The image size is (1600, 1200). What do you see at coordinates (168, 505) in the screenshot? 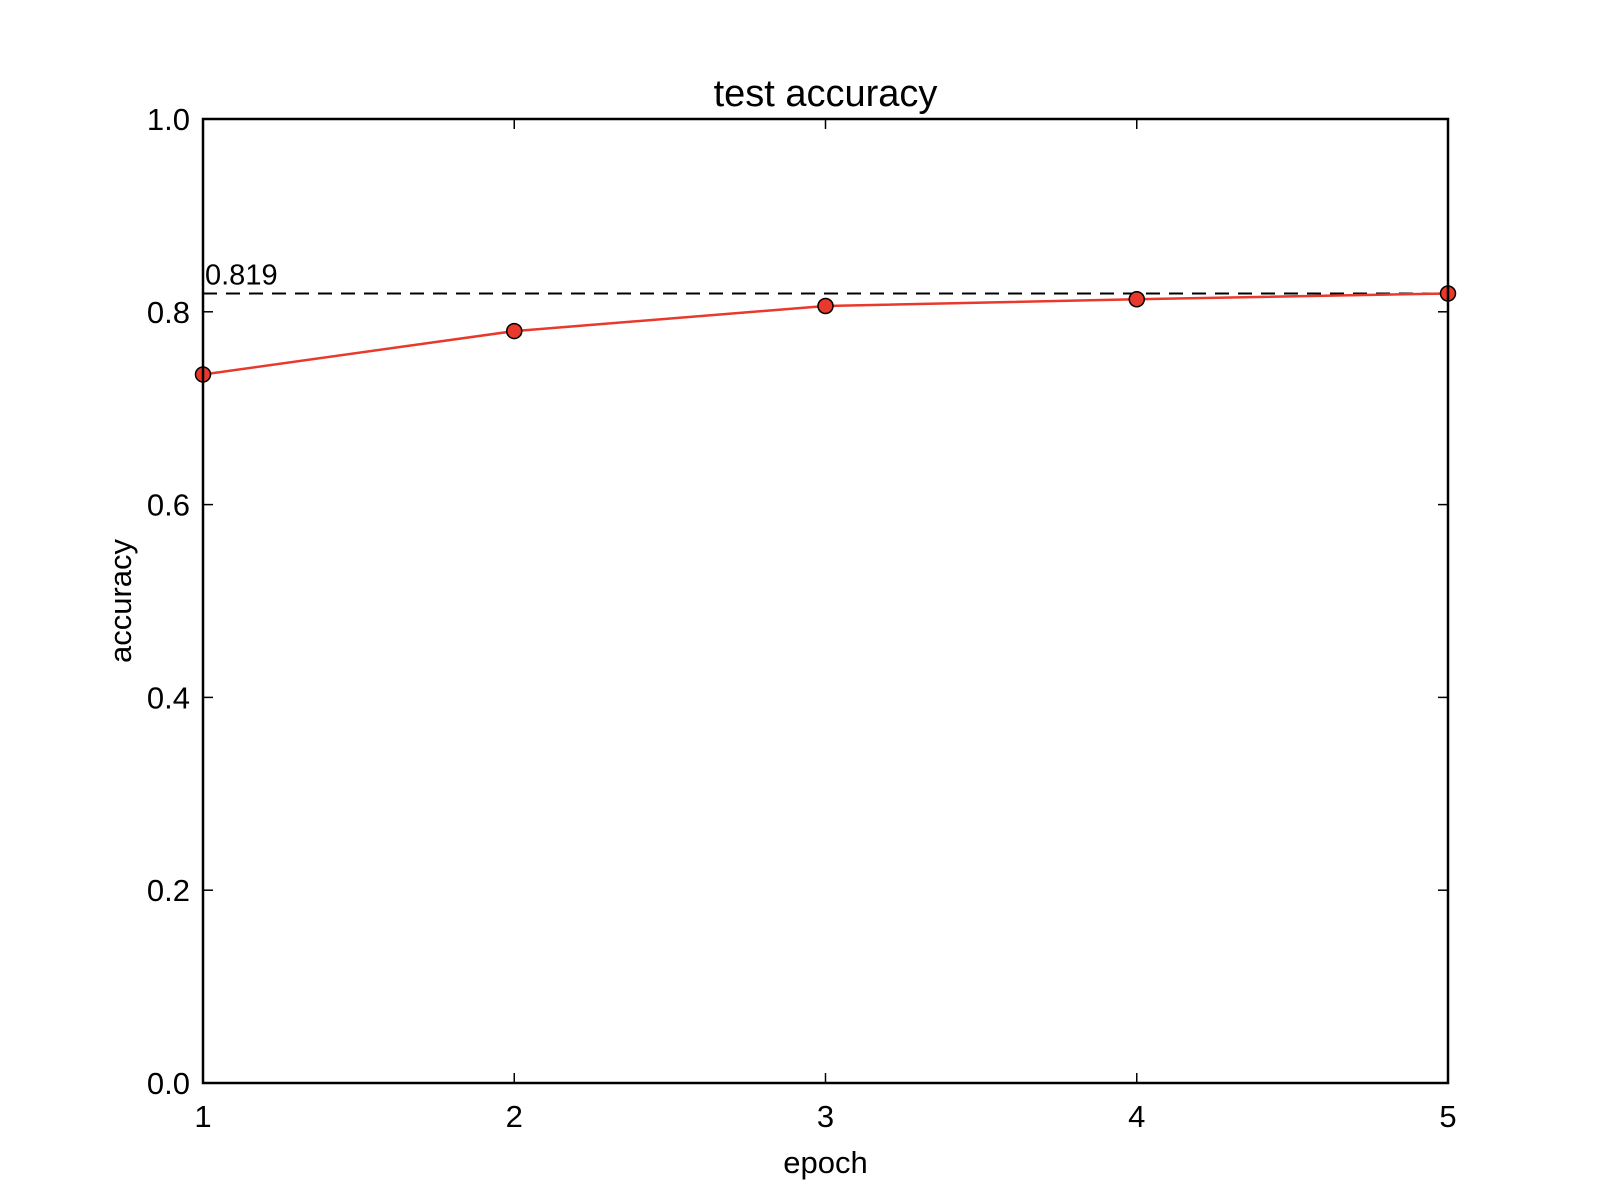
I see `y-tick-label: 0.6` at bounding box center [168, 505].